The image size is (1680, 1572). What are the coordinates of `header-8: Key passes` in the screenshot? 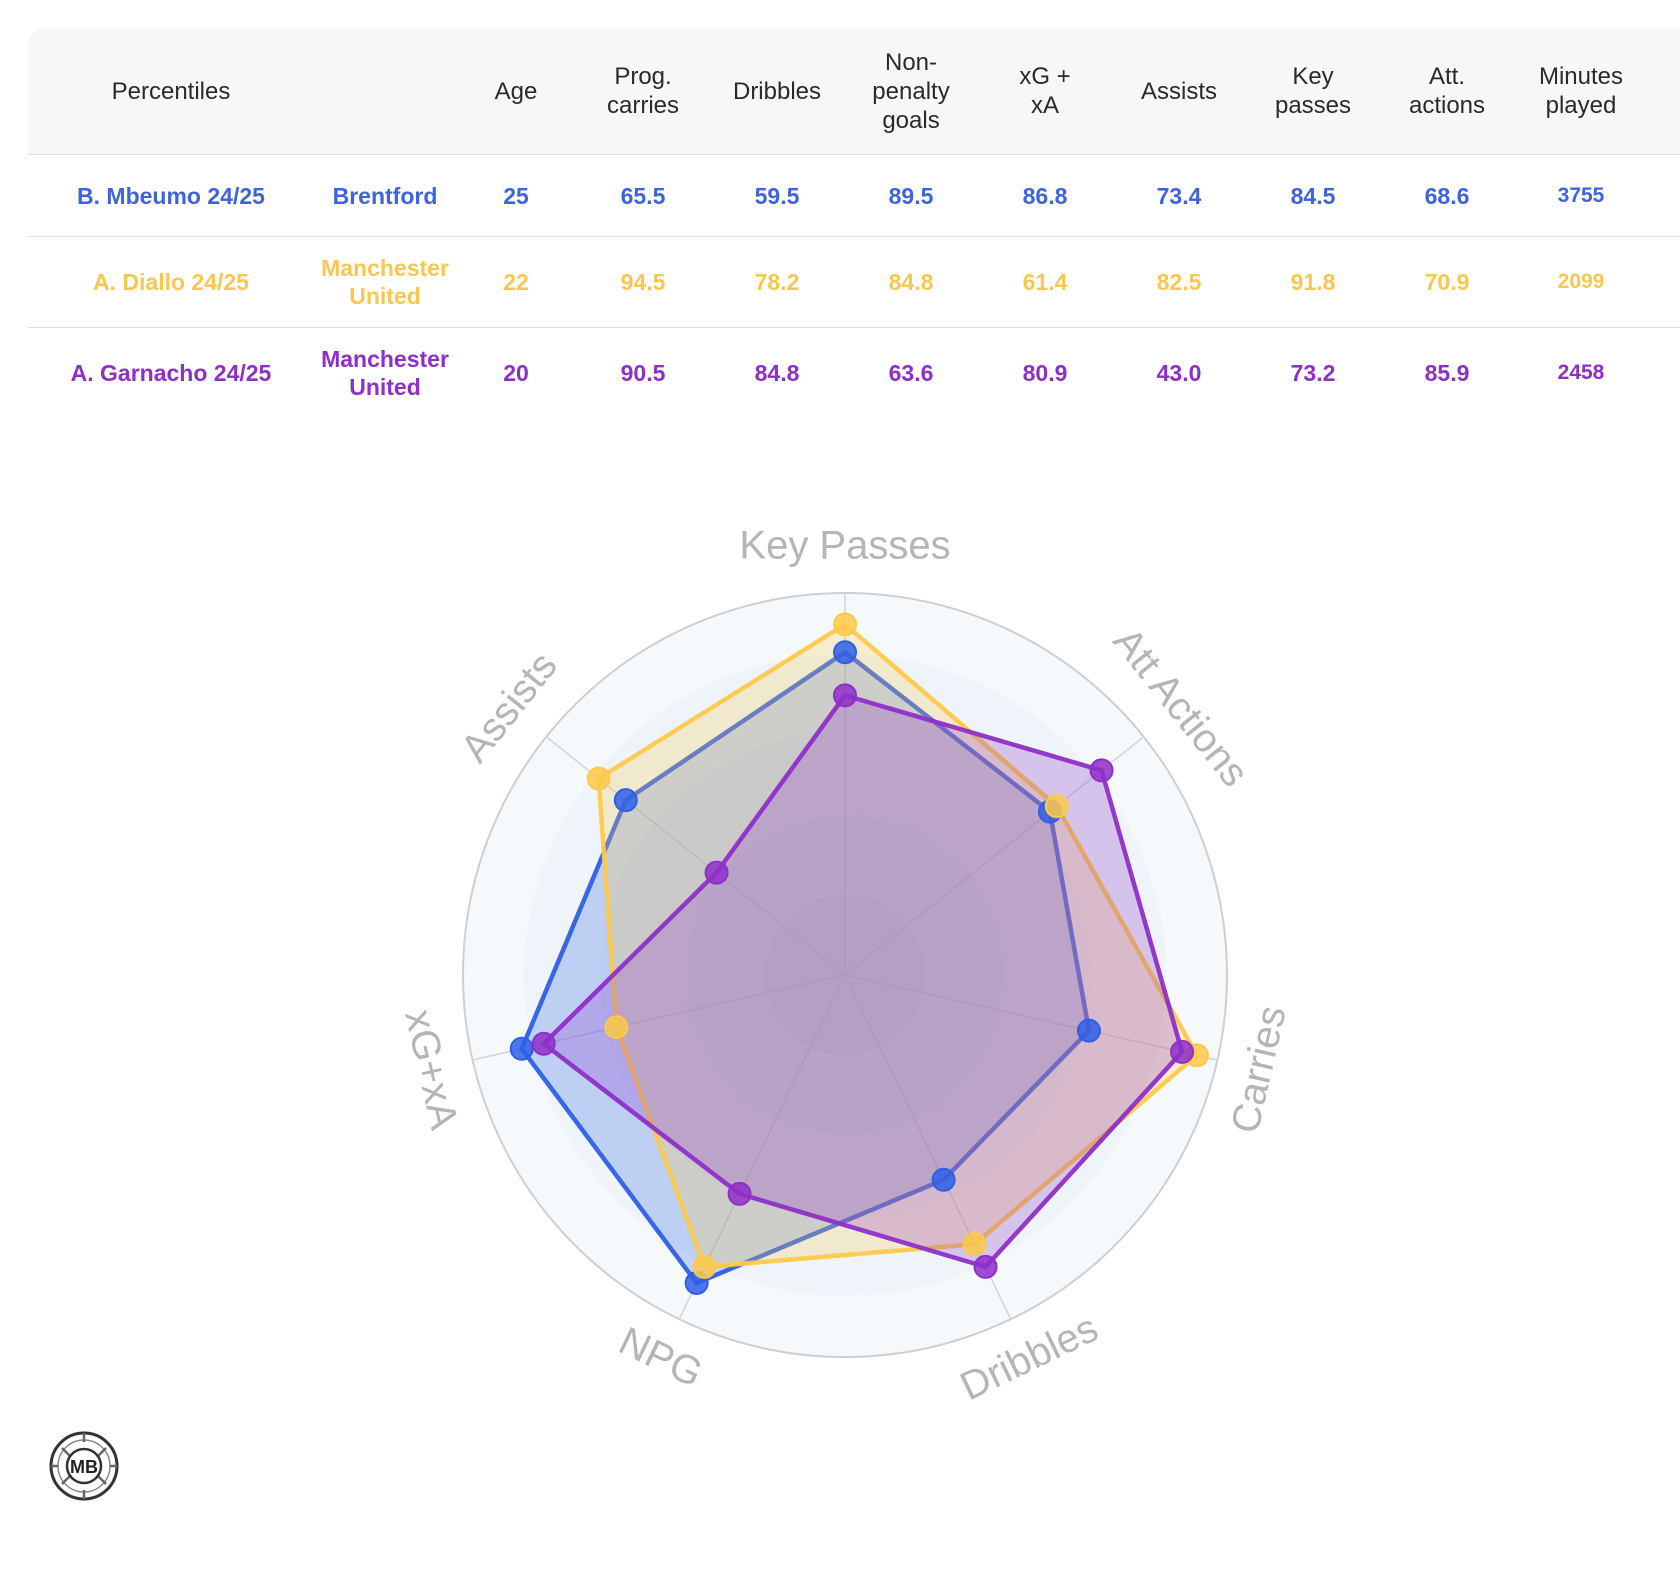 It's located at (1313, 91).